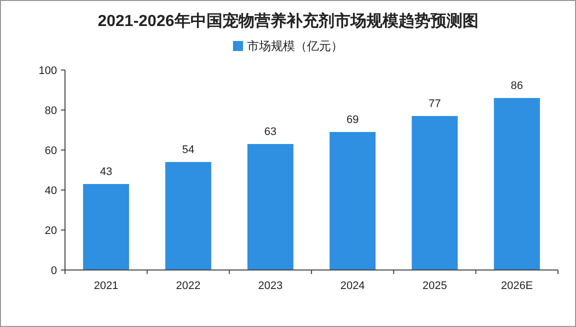  Describe the element at coordinates (434, 286) in the screenshot. I see `x-tick-label: 2025` at that location.